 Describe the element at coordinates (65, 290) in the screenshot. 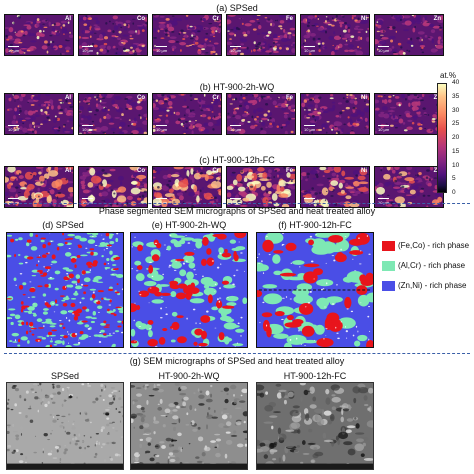

I see `phase-map-d` at that location.